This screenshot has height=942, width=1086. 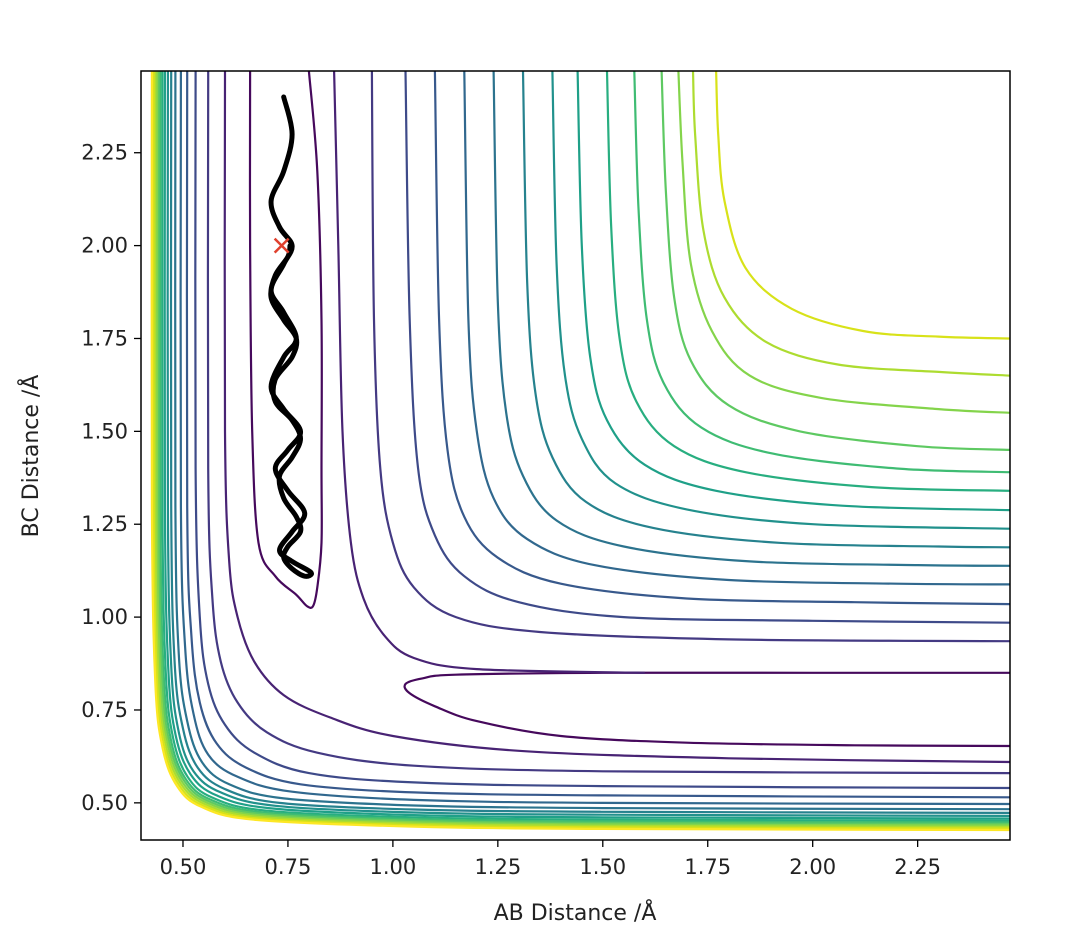 What do you see at coordinates (104, 617) in the screenshot?
I see `y-tick-label: 1.00` at bounding box center [104, 617].